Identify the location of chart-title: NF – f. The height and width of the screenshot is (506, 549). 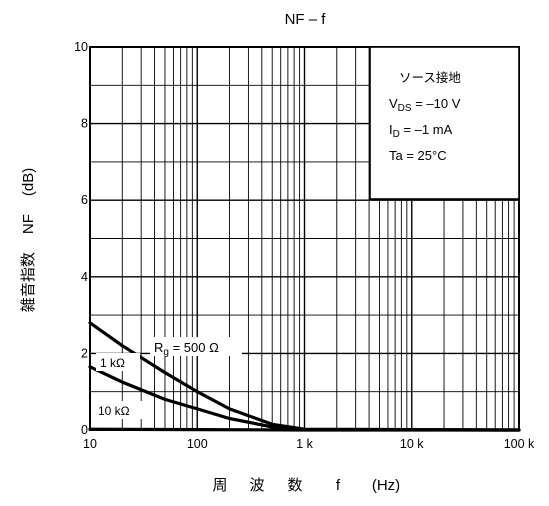
(306, 19).